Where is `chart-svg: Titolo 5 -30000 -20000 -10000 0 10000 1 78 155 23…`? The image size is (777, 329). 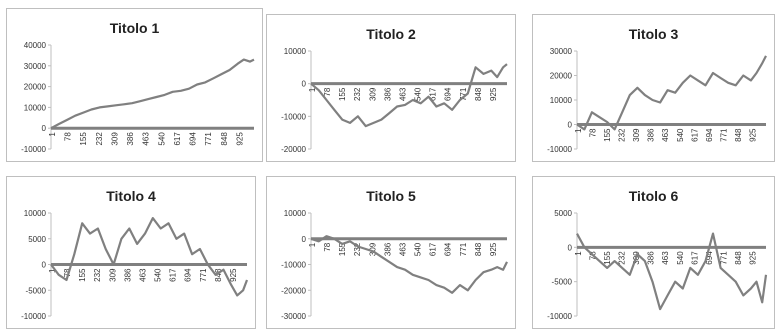
chart-svg: Titolo 5 -30000 -20000 -10000 0 10000 1 78 155 23… is located at coordinates (394, 254).